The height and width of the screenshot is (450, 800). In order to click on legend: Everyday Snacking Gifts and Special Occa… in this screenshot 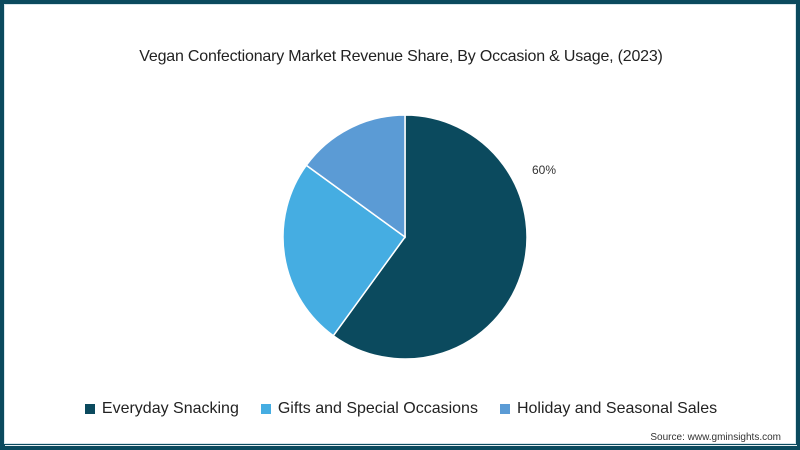, I will do `click(401, 409)`.